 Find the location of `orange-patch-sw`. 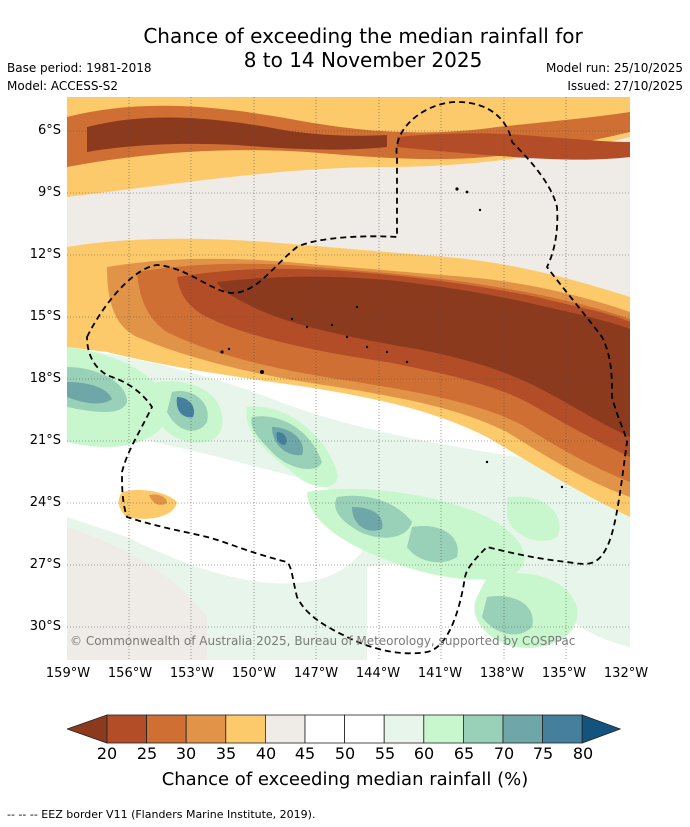

orange-patch-sw is located at coordinates (158, 499).